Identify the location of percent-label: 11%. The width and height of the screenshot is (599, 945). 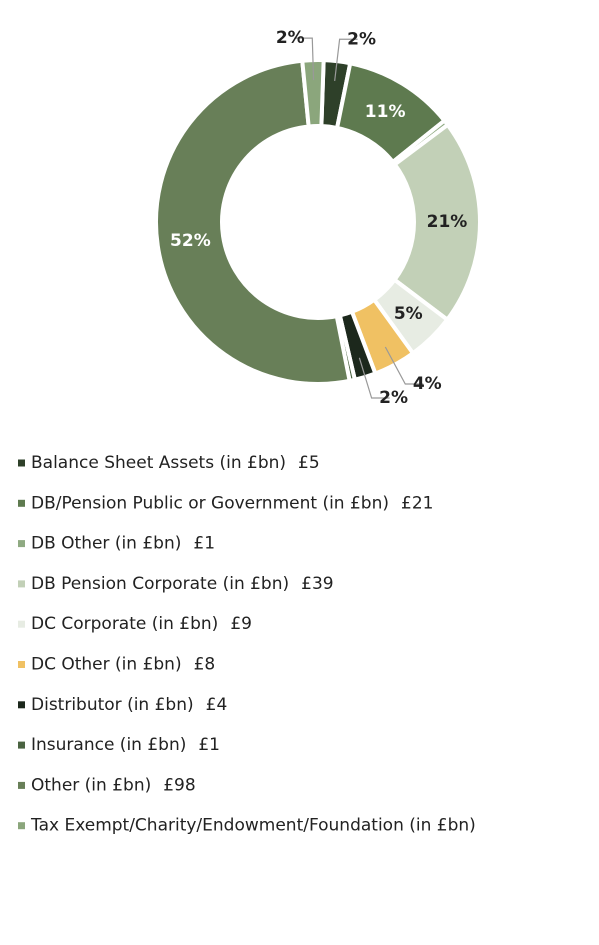
(385, 112).